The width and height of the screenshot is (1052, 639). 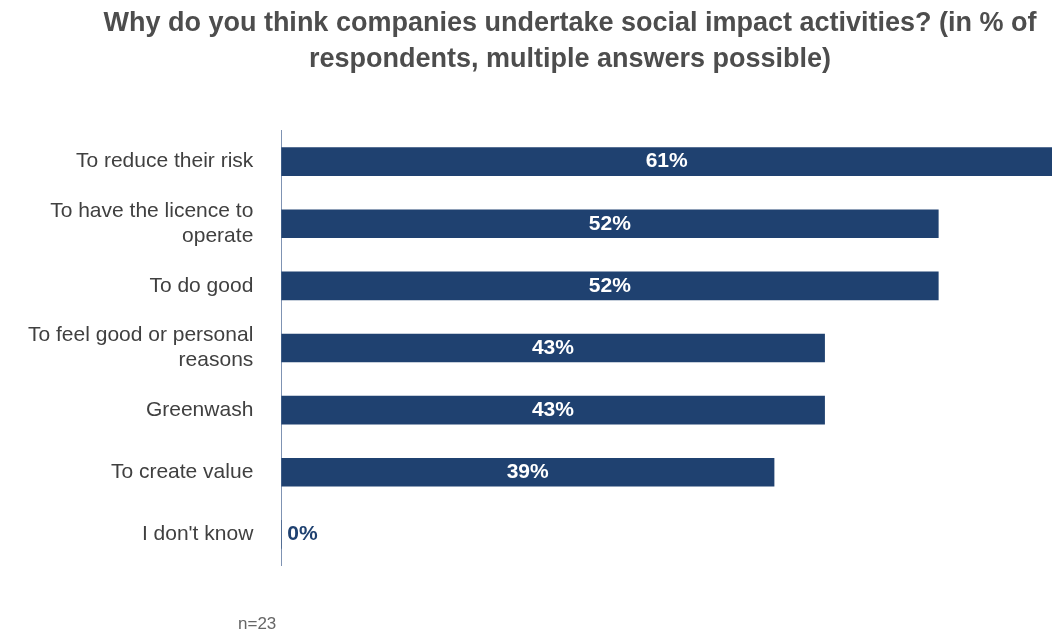 I want to click on y-tick-label: To reduce their risk, so click(x=164, y=160).